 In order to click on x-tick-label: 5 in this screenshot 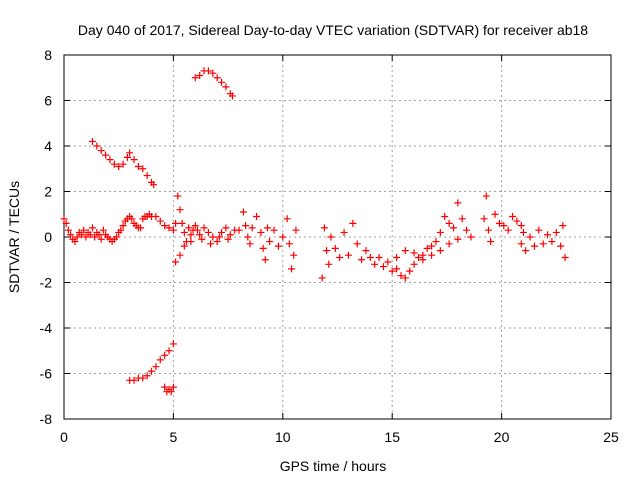, I will do `click(174, 437)`.